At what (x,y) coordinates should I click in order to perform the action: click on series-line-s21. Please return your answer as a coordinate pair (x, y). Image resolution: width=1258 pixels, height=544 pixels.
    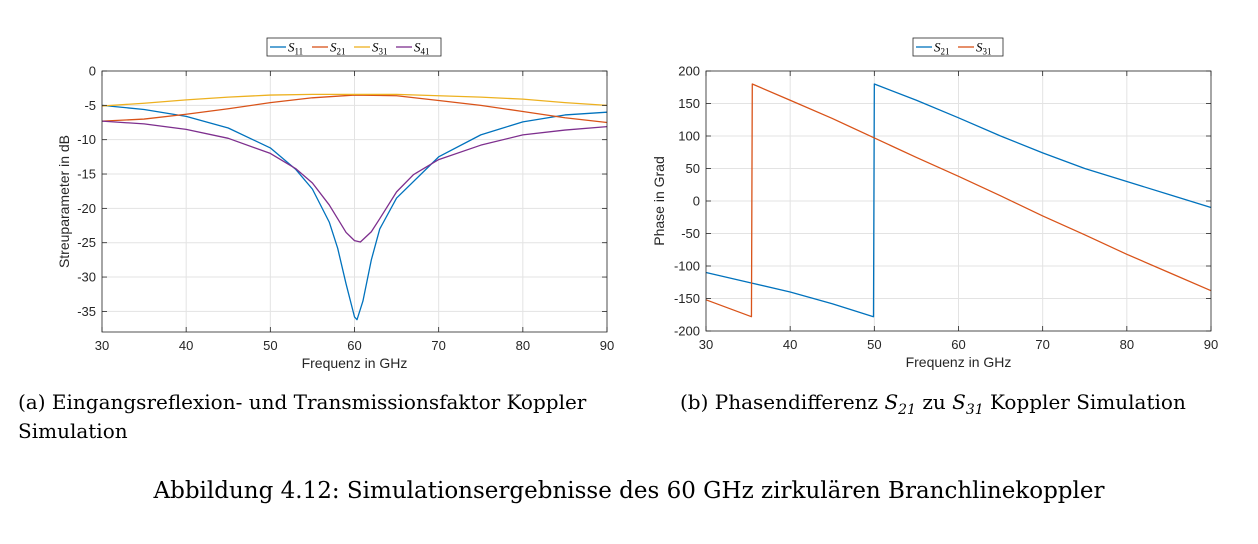
    Looking at the image, I should click on (354, 109).